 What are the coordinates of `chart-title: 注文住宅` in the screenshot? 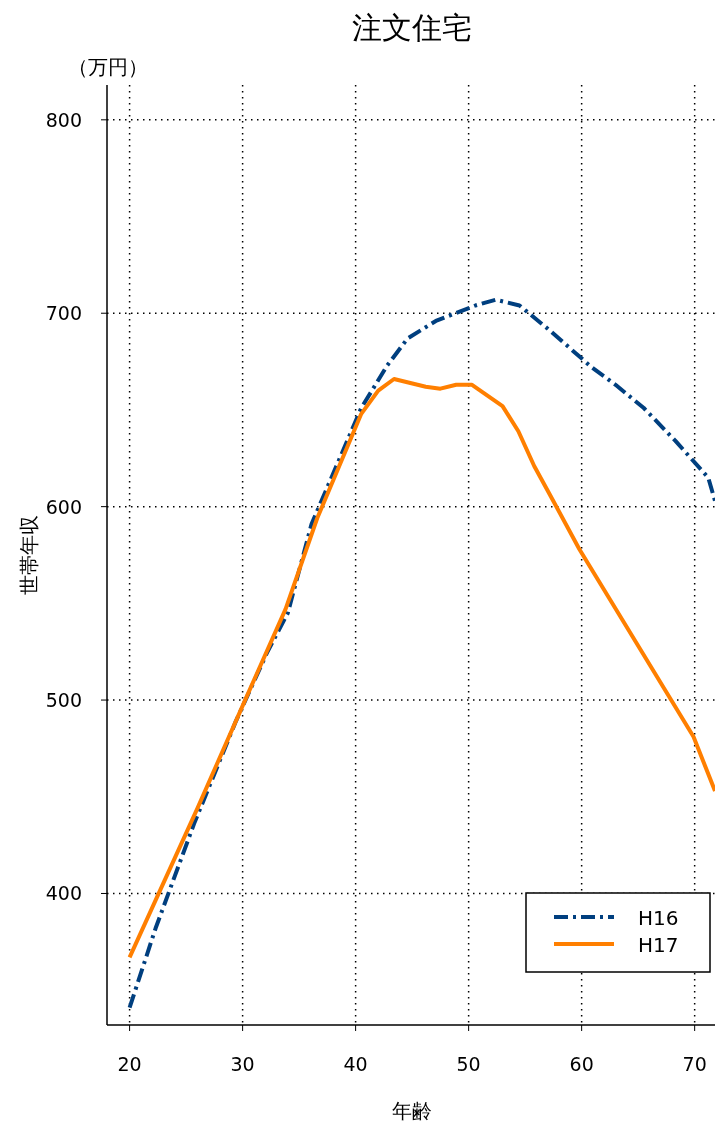 It's located at (412, 27).